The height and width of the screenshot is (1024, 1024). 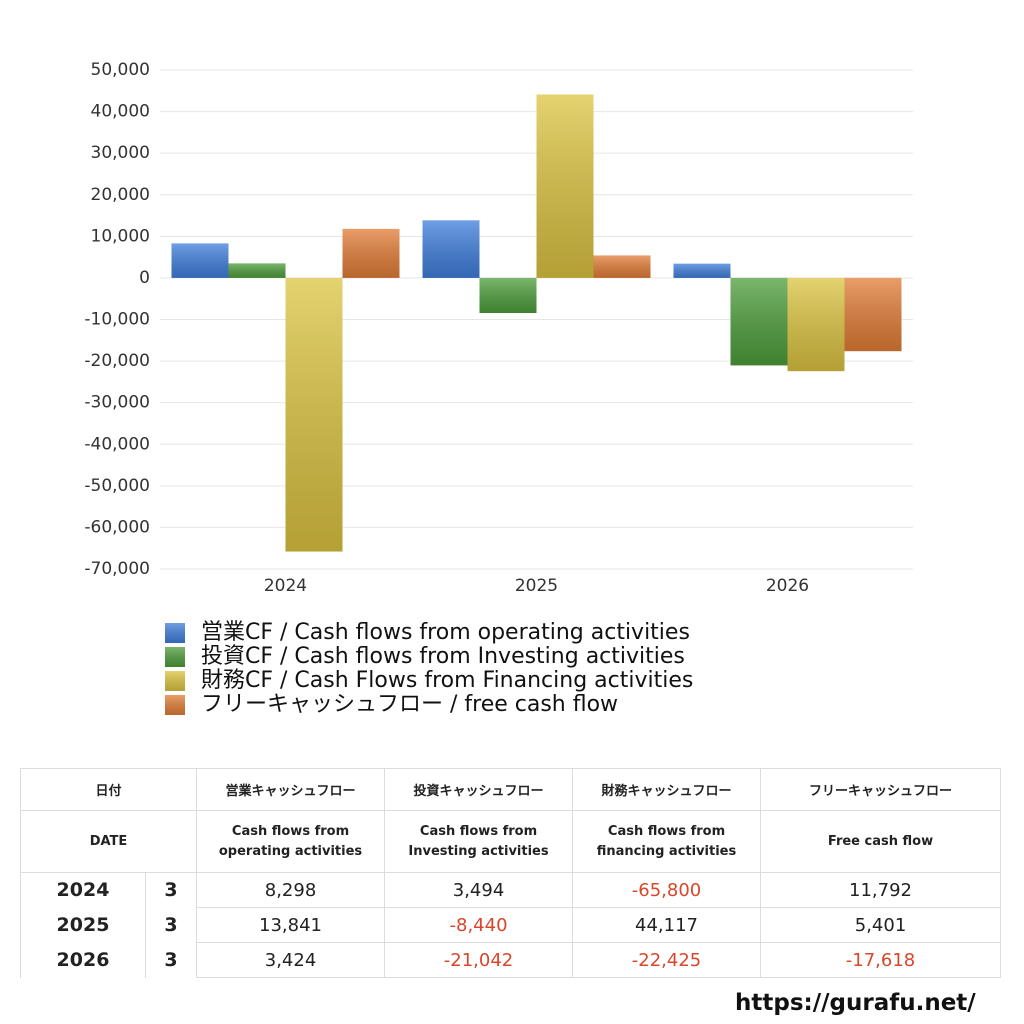 I want to click on cell-text: Cash flows from operating activities, so click(x=290, y=841).